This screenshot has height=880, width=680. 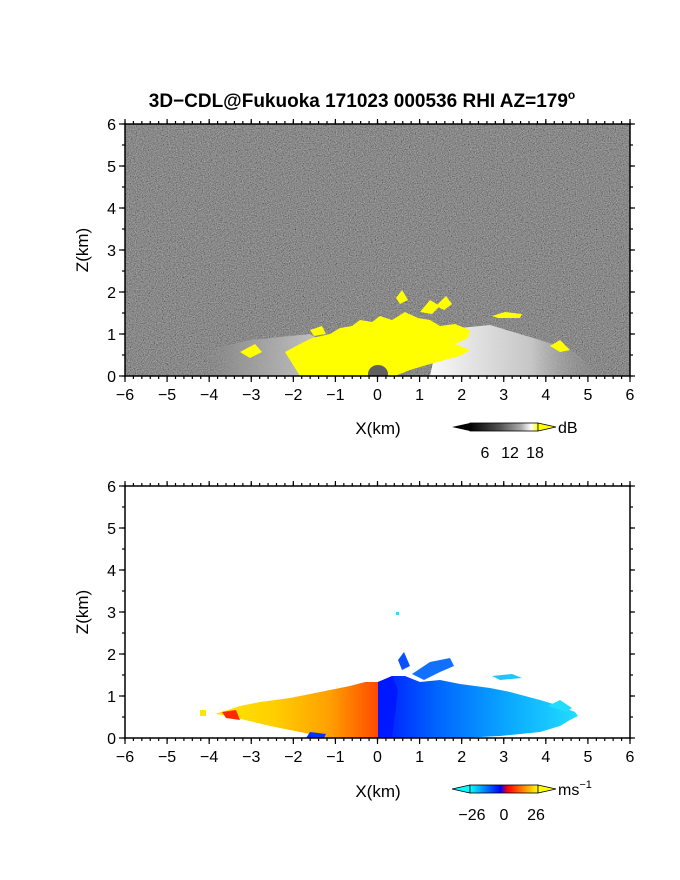 I want to click on reflectivity-ytick-label: 6, so click(x=111, y=125).